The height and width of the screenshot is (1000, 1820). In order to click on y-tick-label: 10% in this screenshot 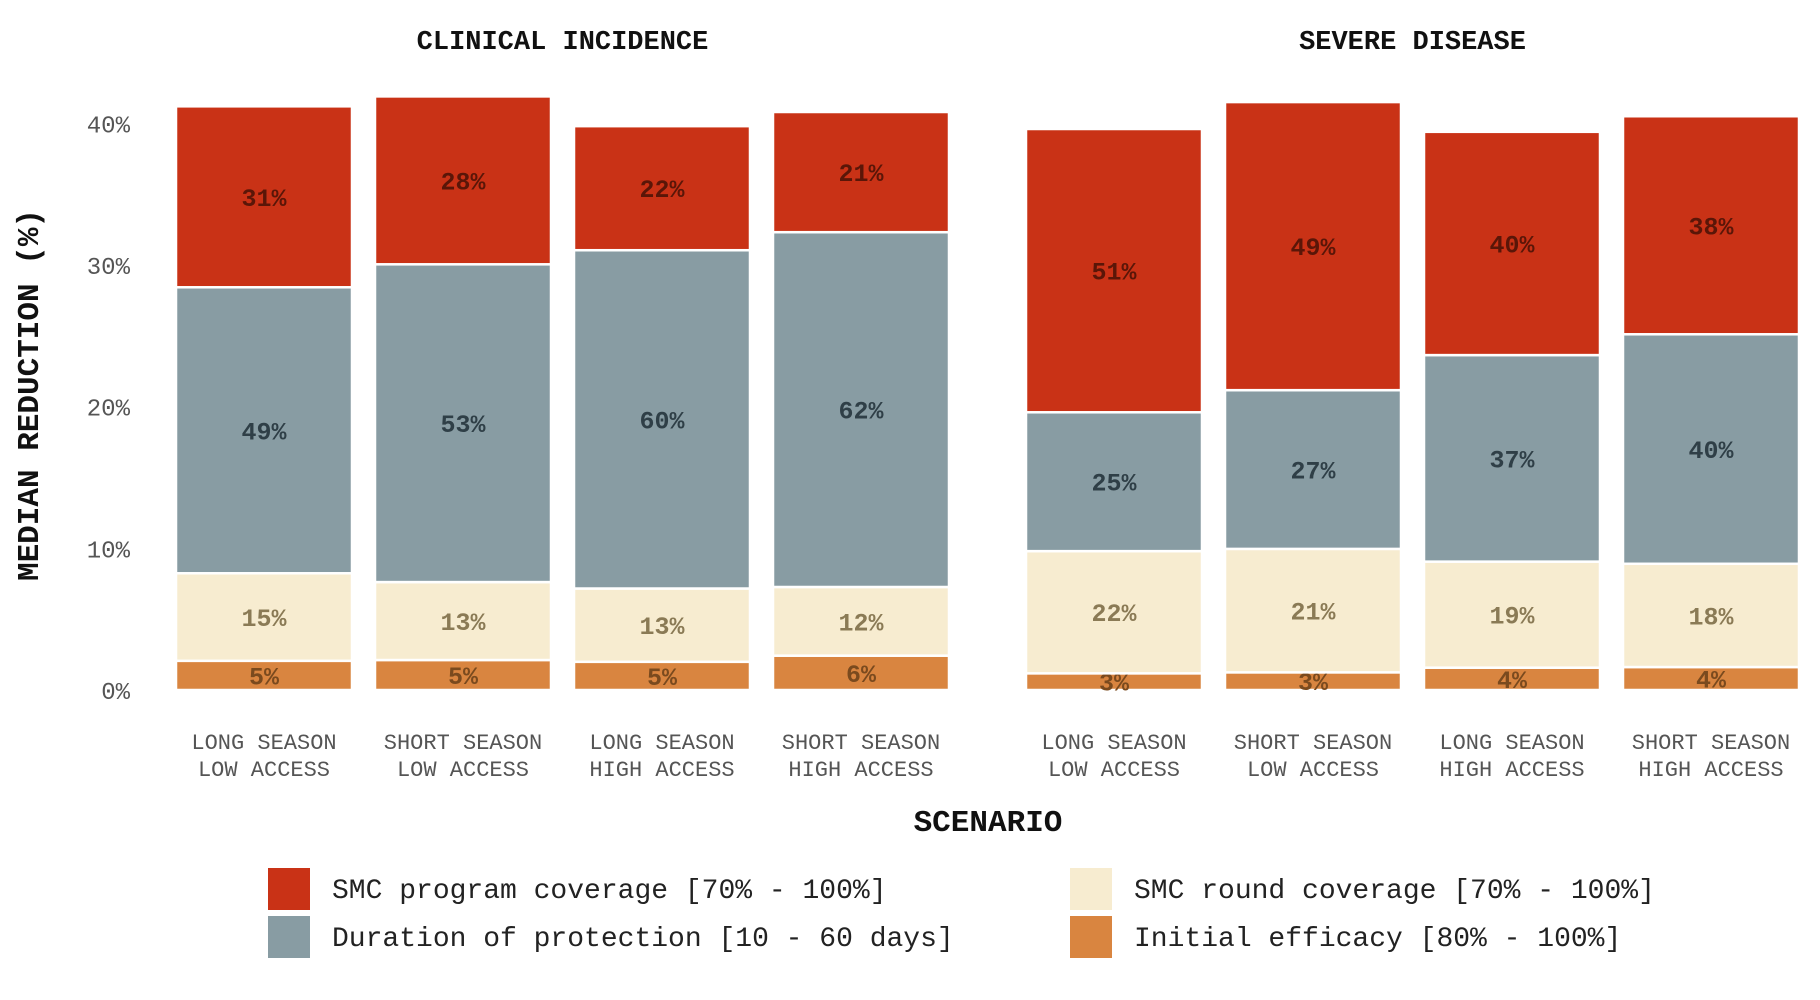, I will do `click(109, 551)`.